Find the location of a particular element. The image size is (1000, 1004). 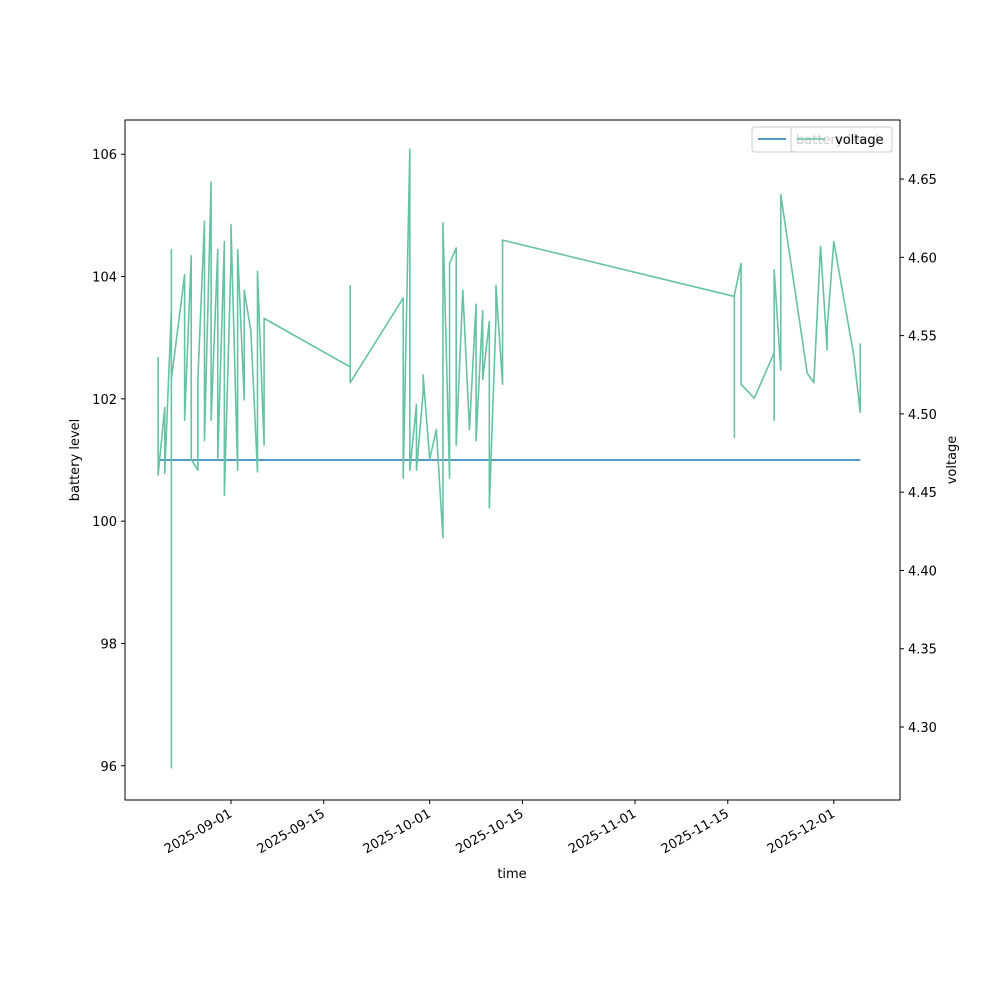

y2-tick-label: 4.35 is located at coordinates (922, 650).